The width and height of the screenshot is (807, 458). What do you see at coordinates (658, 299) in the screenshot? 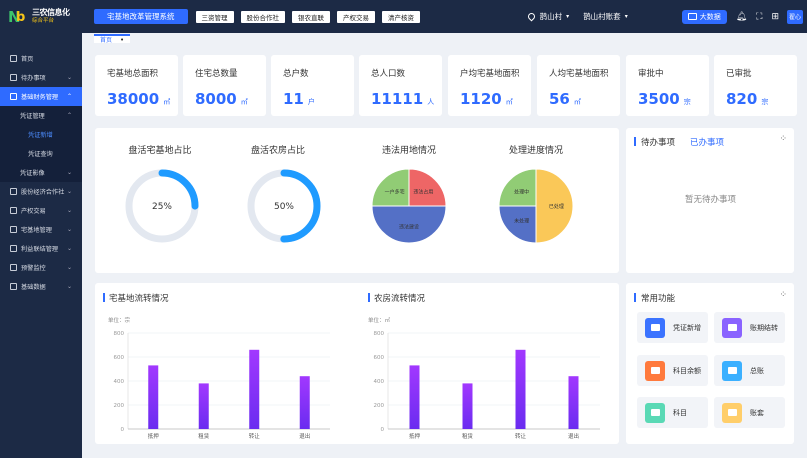
I see `functions-title: 常用功能` at bounding box center [658, 299].